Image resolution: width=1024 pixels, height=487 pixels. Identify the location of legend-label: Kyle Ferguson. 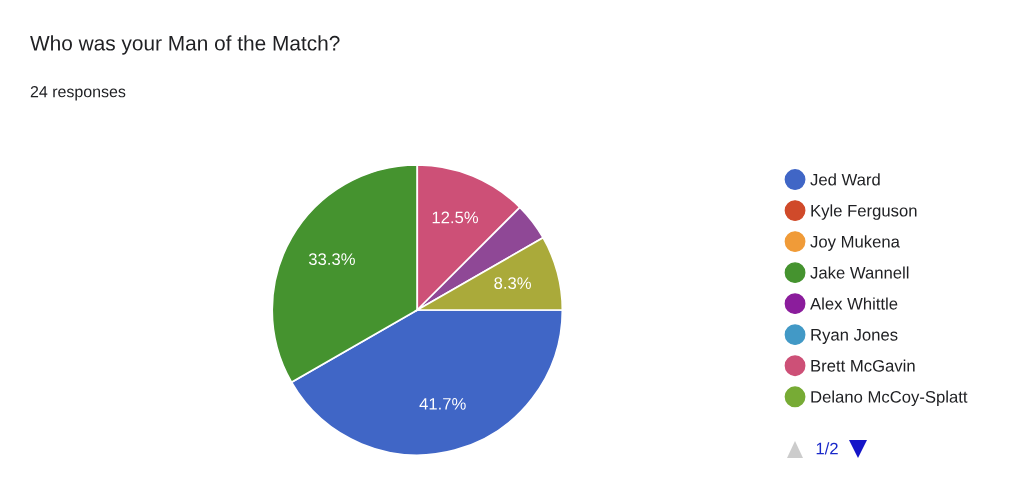
(864, 212).